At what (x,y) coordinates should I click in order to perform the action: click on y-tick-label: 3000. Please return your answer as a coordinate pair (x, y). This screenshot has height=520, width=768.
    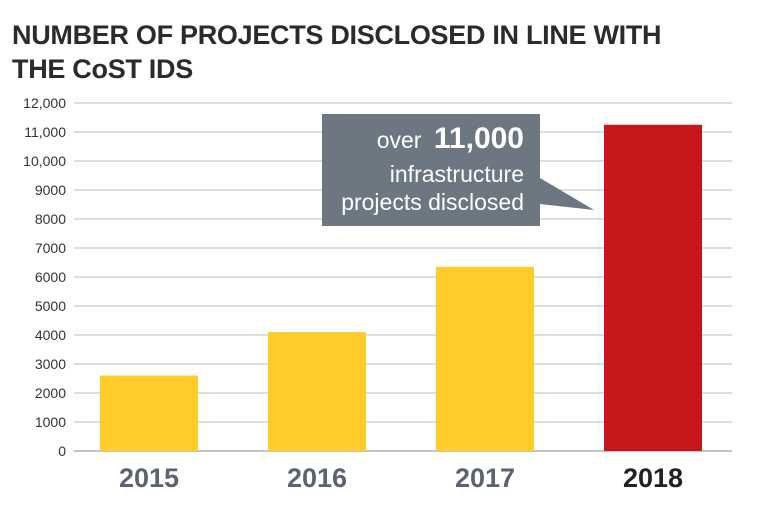
    Looking at the image, I should click on (50, 364).